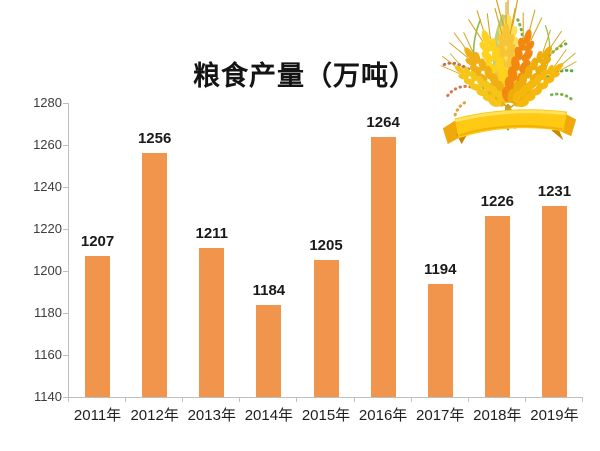 The height and width of the screenshot is (451, 600). What do you see at coordinates (48, 396) in the screenshot?
I see `y-tick-label: 1140` at bounding box center [48, 396].